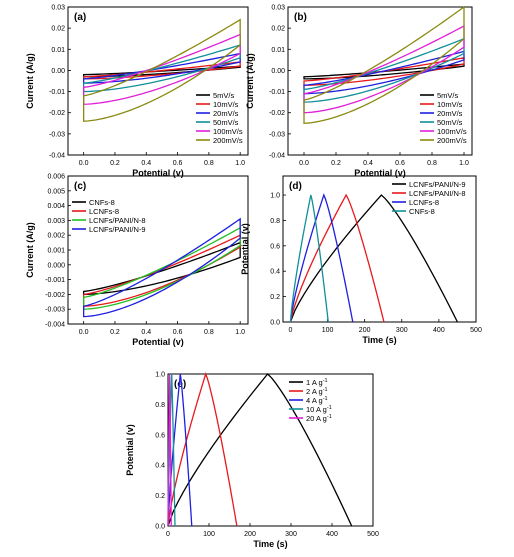 This screenshot has width=514, height=557. I want to click on legend-label: 4 A g-1, so click(317, 400).